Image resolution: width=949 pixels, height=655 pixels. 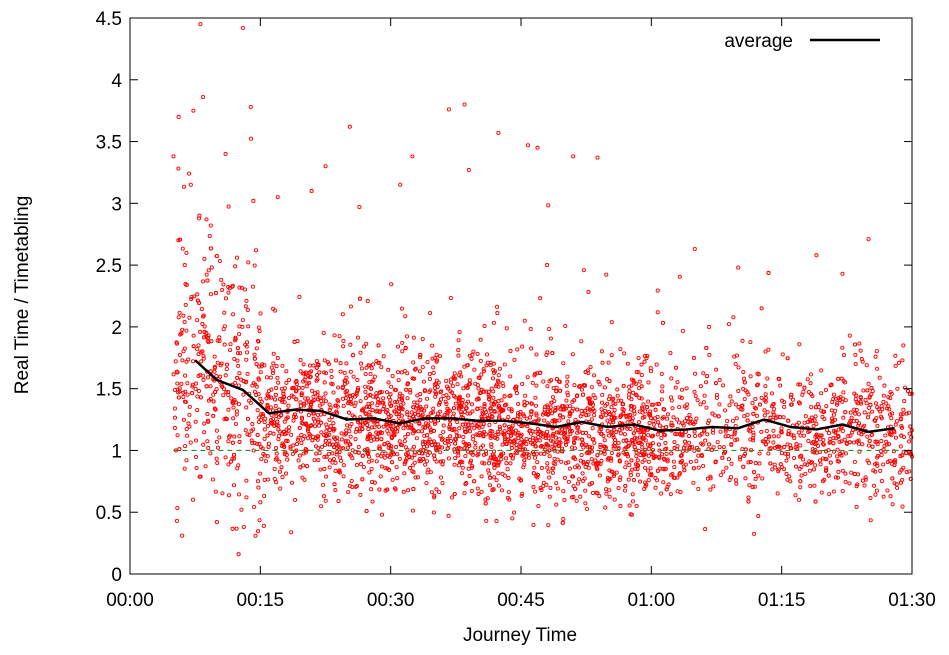 I want to click on y-tick-label: 0.5, so click(x=109, y=513).